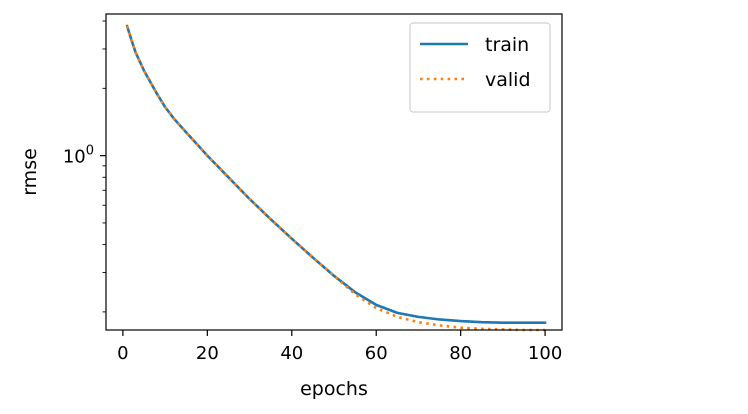 The image size is (748, 414). What do you see at coordinates (30, 172) in the screenshot?
I see `y-axis-title: rmse` at bounding box center [30, 172].